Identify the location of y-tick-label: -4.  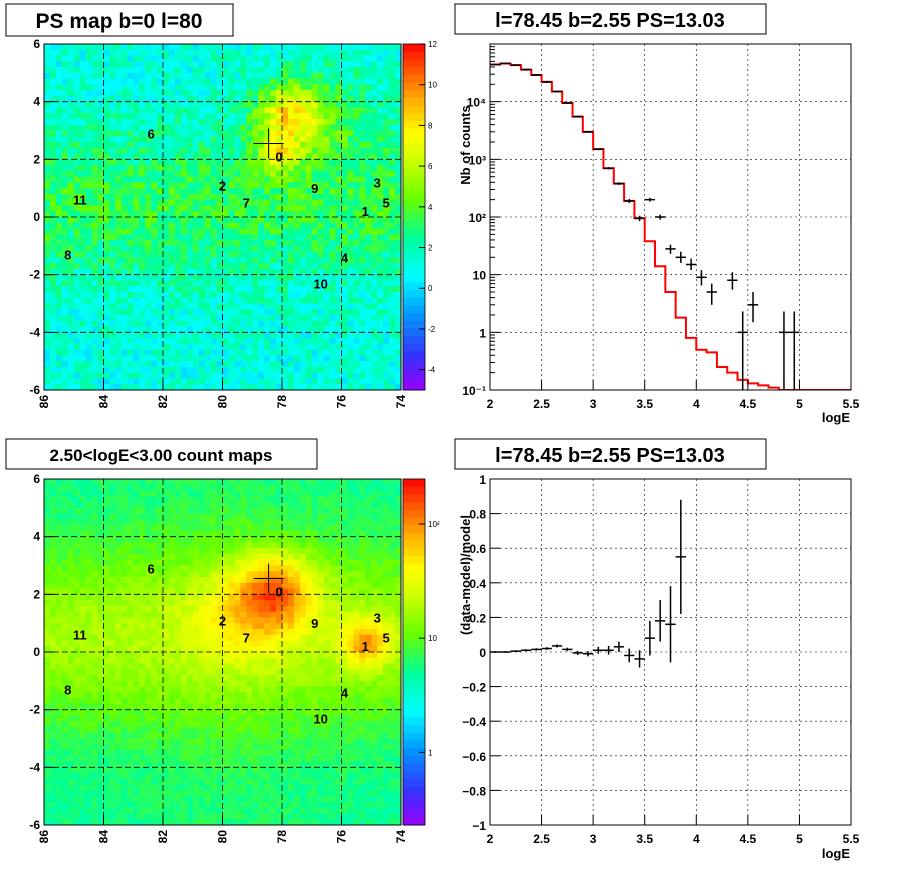
(34, 332).